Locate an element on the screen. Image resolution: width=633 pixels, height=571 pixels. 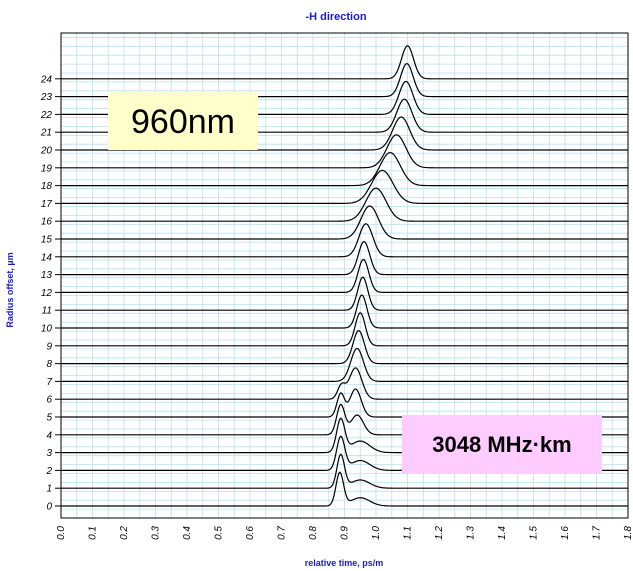
y-tick-label: 2 is located at coordinates (48, 471).